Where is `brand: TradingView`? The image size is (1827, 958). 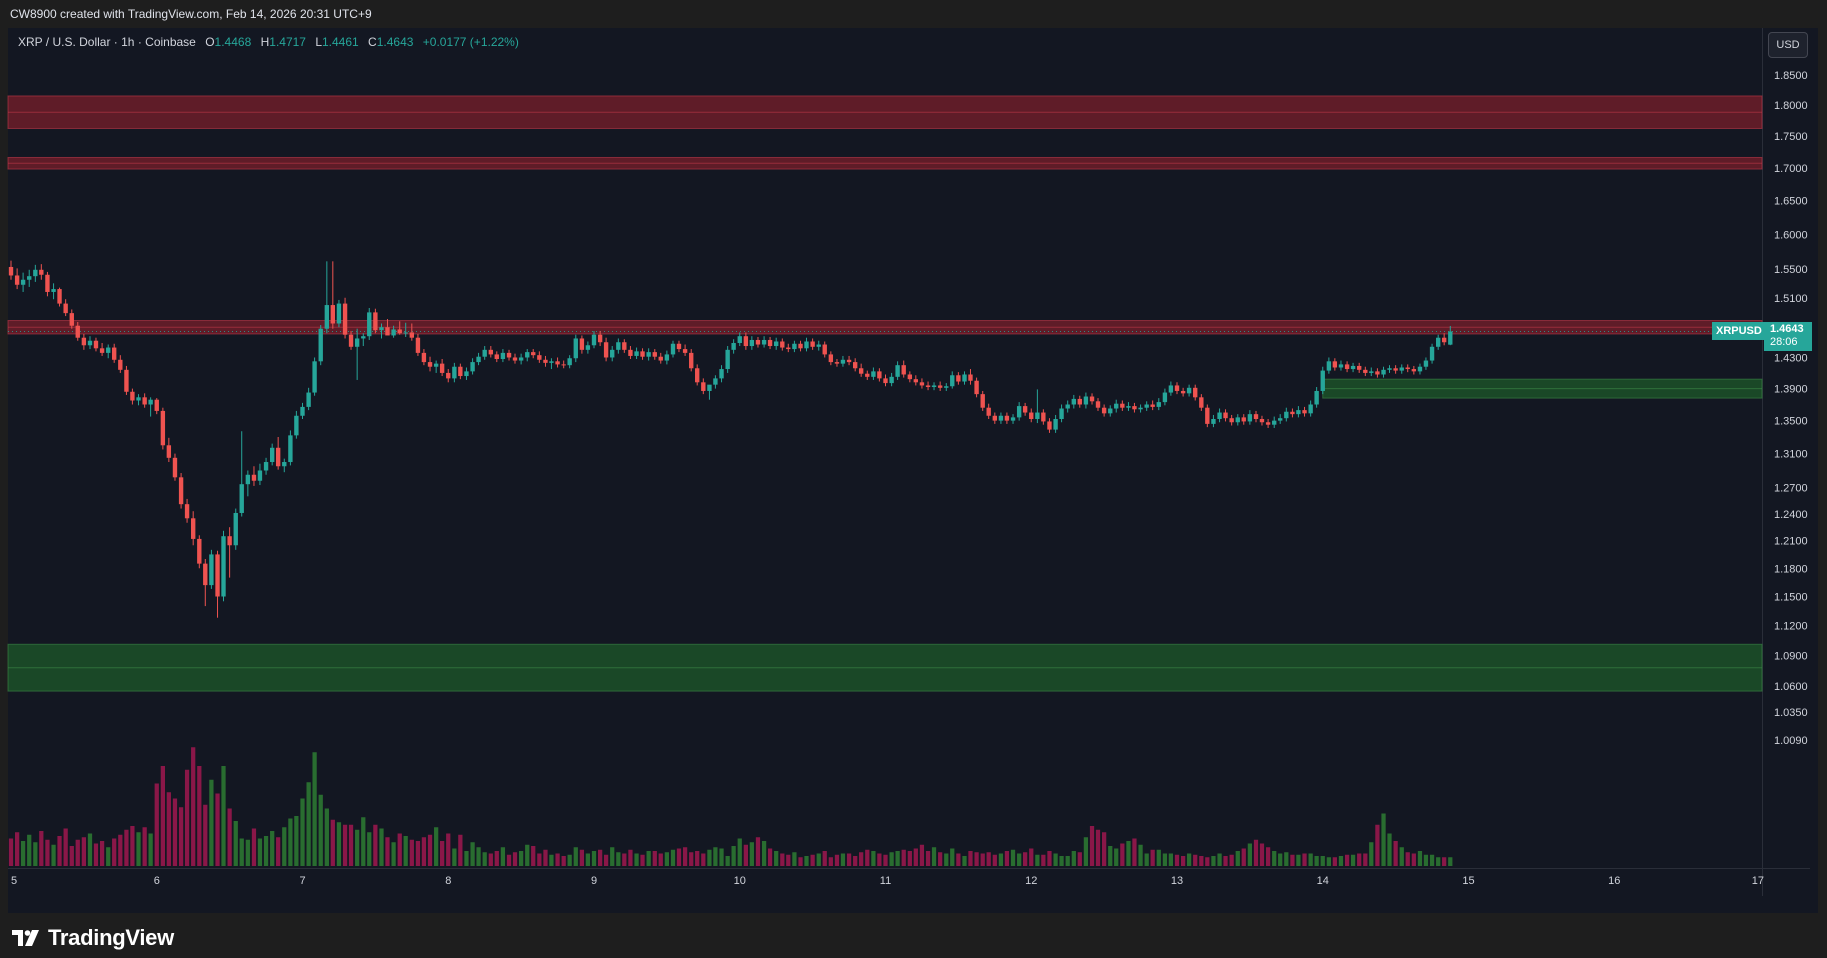 brand: TradingView is located at coordinates (93, 938).